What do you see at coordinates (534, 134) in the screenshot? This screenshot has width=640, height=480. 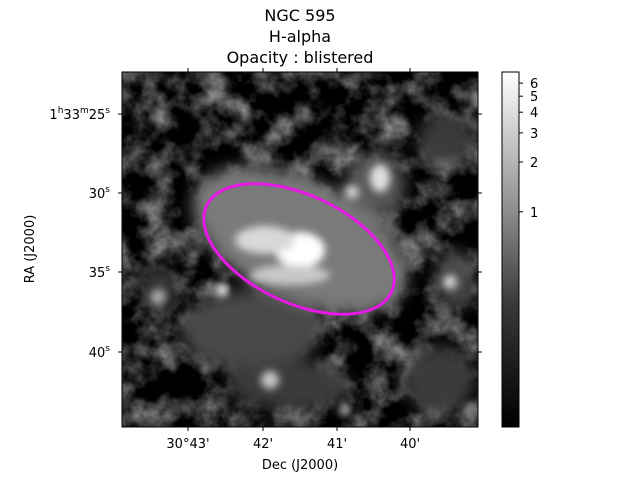 I see `colorbar-tick-label: 3` at bounding box center [534, 134].